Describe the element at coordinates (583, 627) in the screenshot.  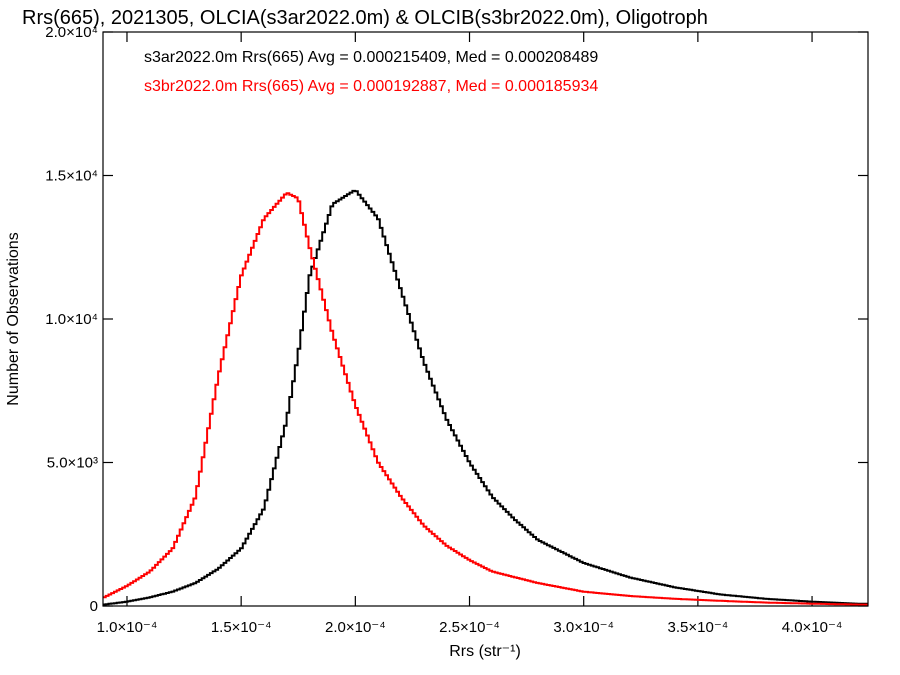
I see `x-tick-label: 3.0×10⁻⁴` at that location.